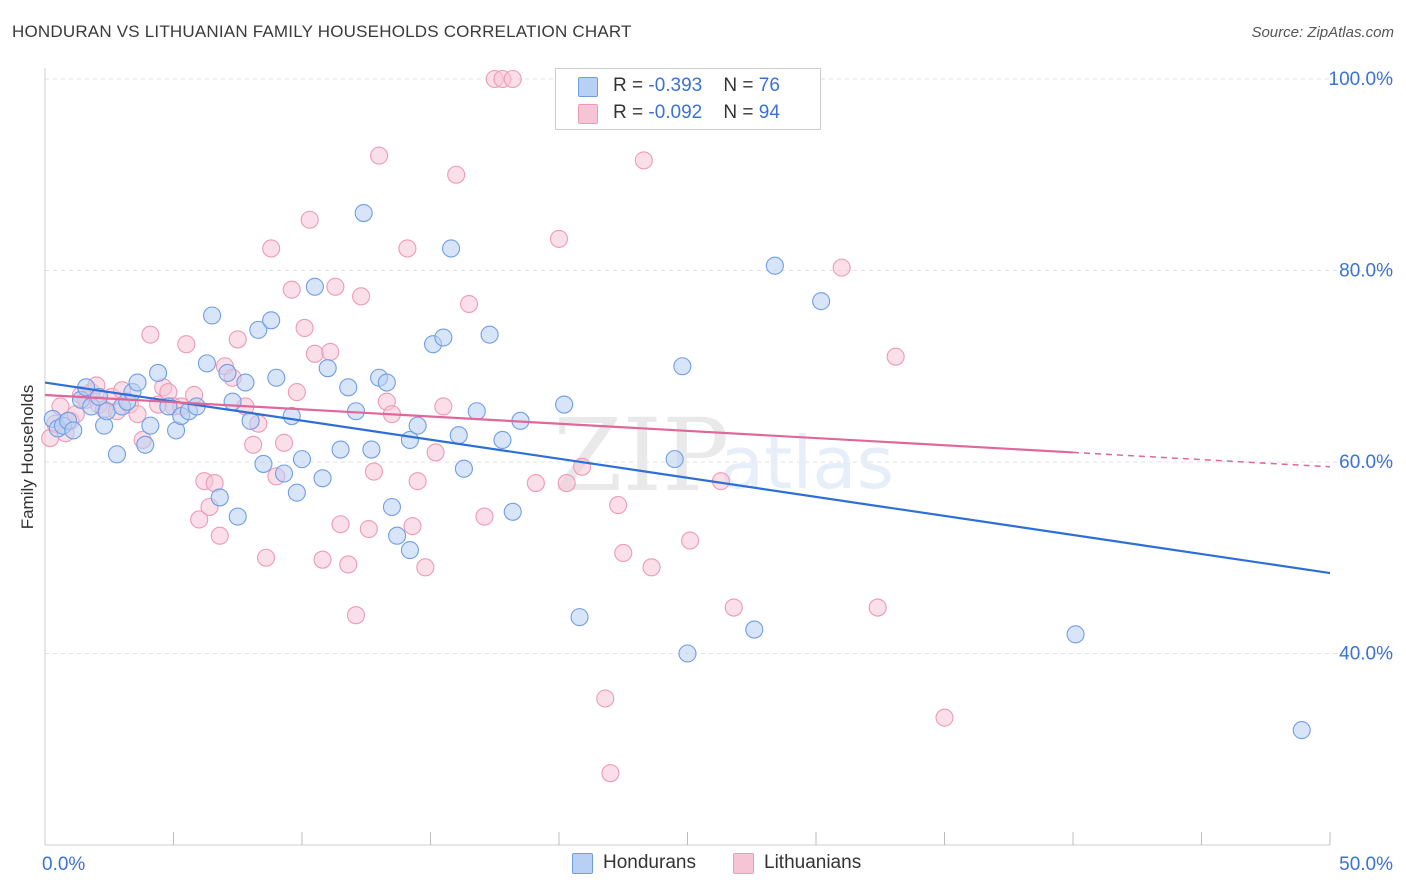 The height and width of the screenshot is (892, 1406). Describe the element at coordinates (1322, 32) in the screenshot. I see `source-credit: Source: ZipAtlas.com` at that location.